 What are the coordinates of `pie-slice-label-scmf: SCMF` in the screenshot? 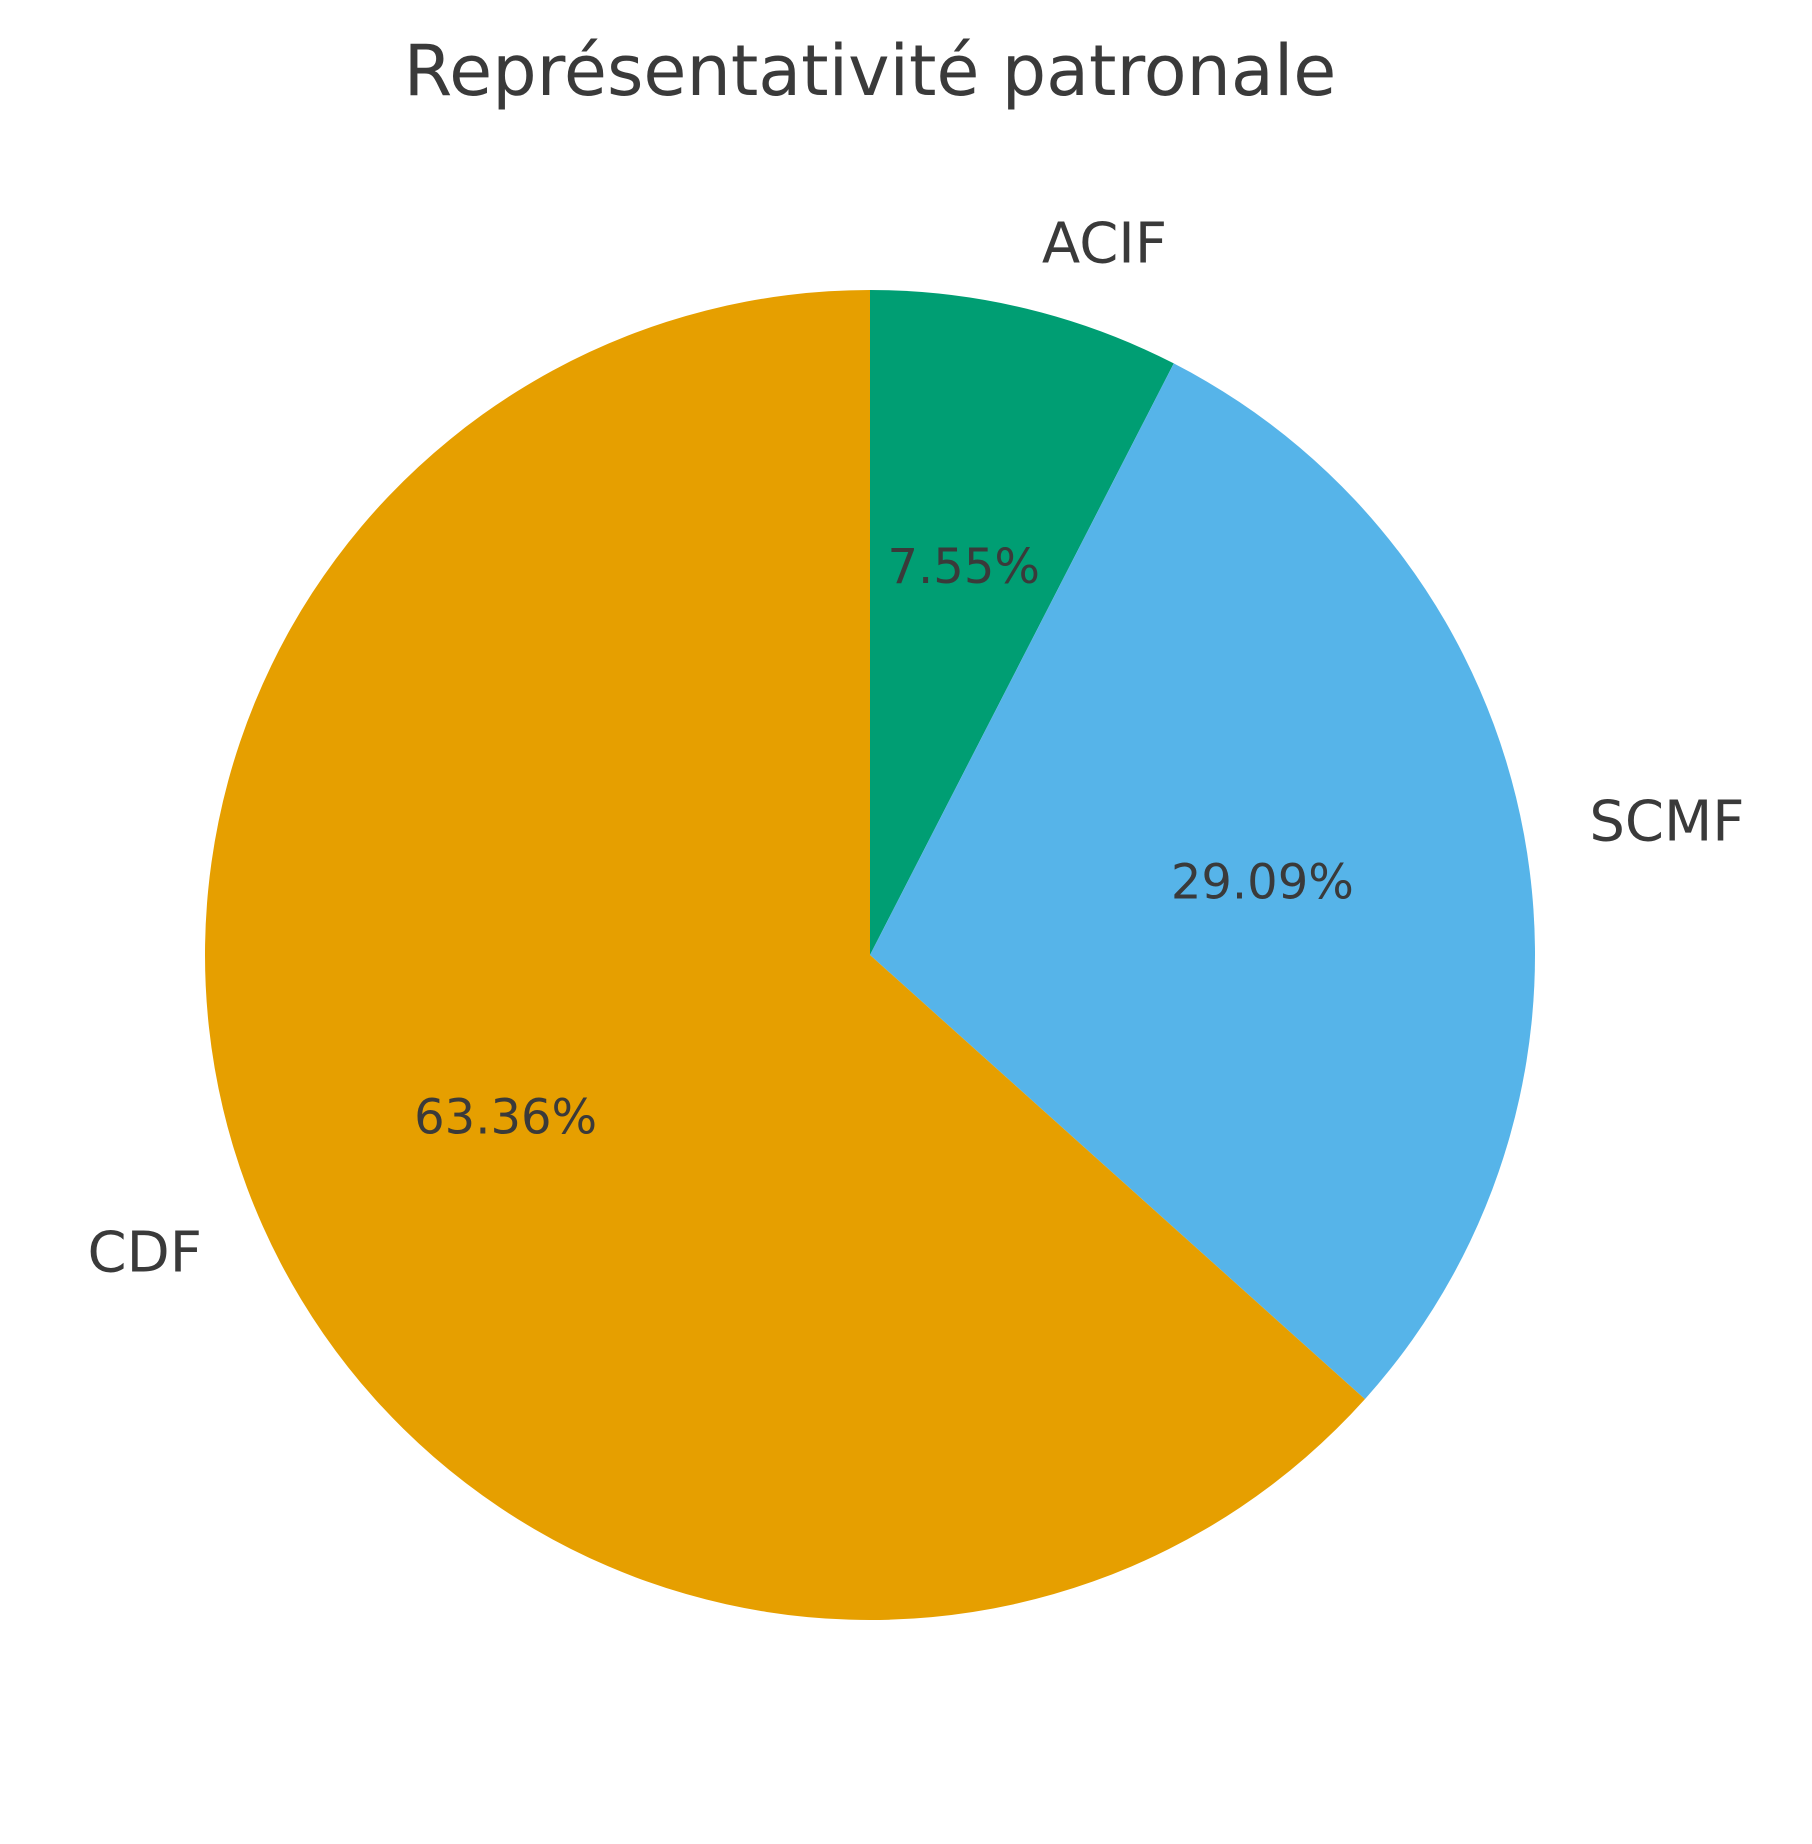 It's located at (1666, 822).